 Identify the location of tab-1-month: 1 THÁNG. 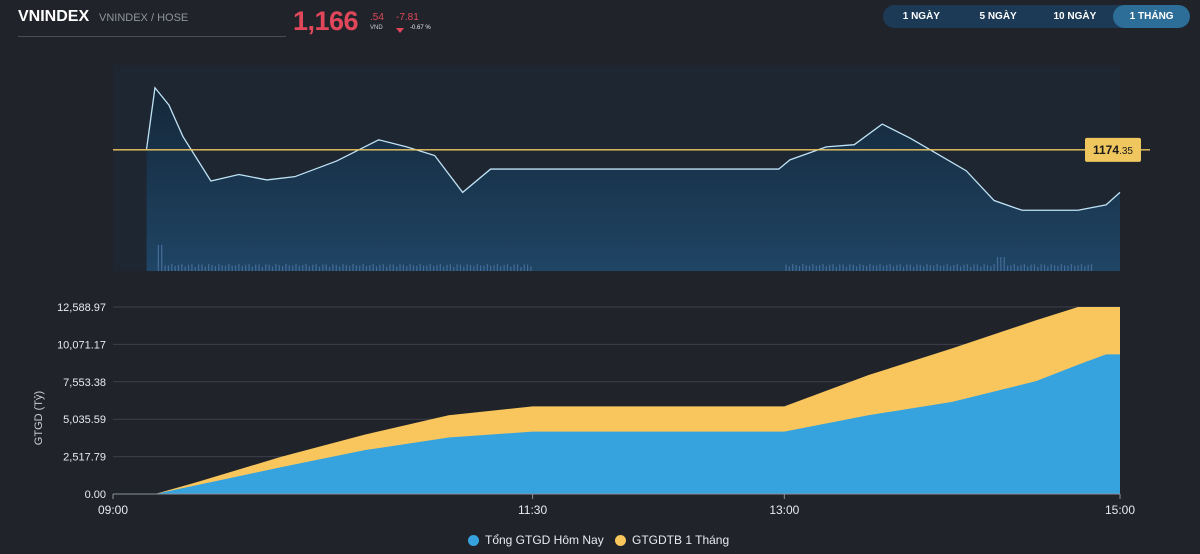
(1151, 16).